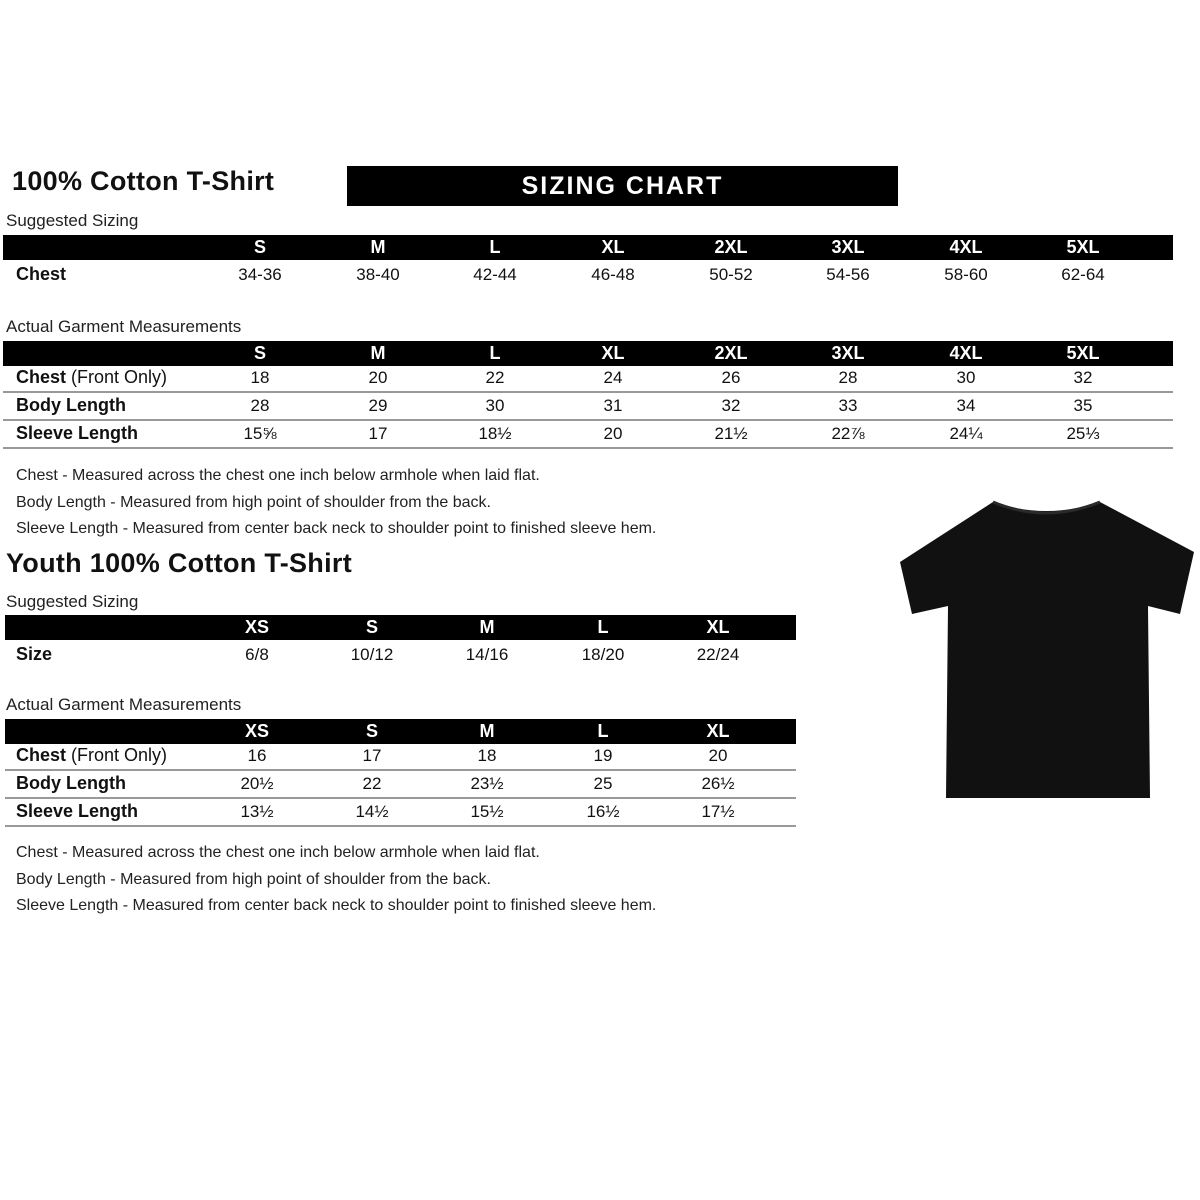 This screenshot has height=1200, width=1200. What do you see at coordinates (257, 731) in the screenshot?
I see `size-header: XS` at bounding box center [257, 731].